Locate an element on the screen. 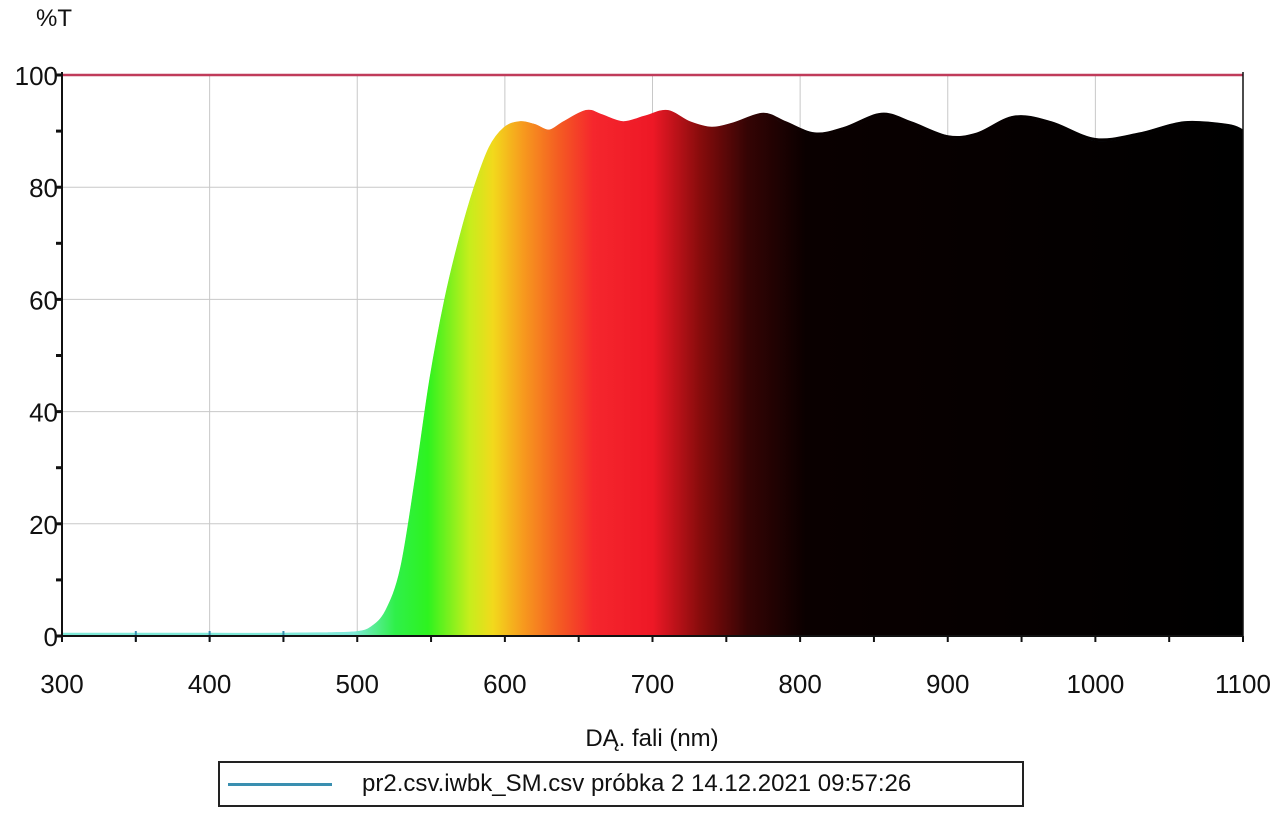  x-tick-label-7: 1000 is located at coordinates (1095, 684).